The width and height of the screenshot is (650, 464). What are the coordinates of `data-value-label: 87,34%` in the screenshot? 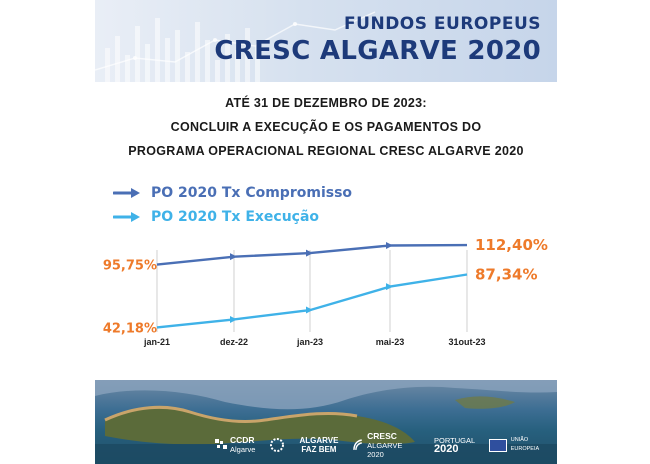 It's located at (506, 274).